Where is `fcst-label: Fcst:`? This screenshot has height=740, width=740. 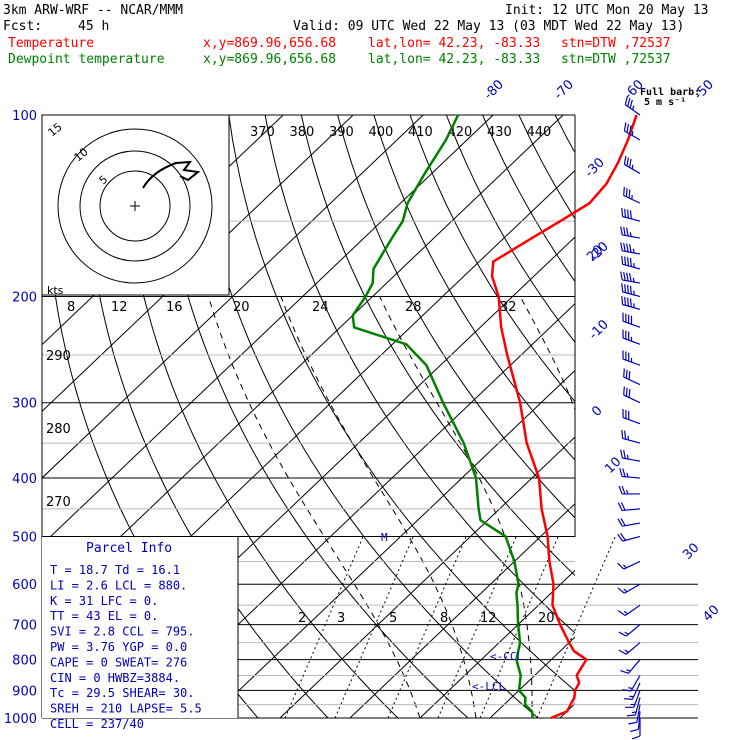 fcst-label: Fcst: is located at coordinates (22, 26).